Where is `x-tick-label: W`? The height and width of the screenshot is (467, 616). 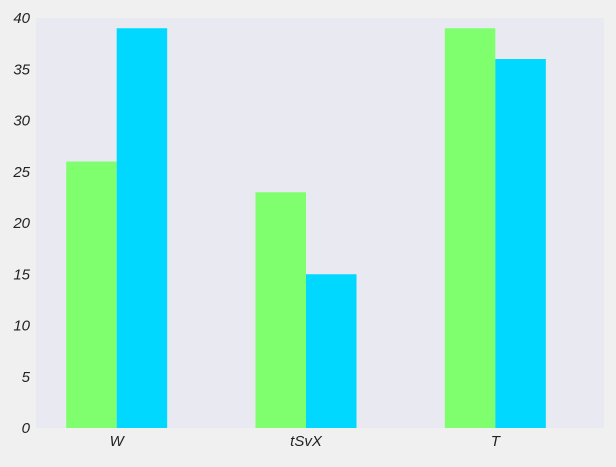
x-tick-label: W is located at coordinates (118, 441).